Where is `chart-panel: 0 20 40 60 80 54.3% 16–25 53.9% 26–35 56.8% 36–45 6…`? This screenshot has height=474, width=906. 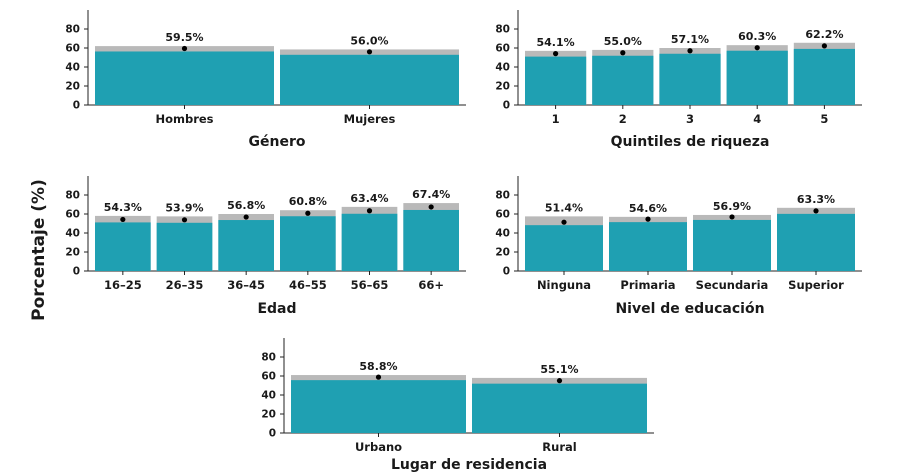
chart-panel: 0 20 40 60 80 54.3% 16–25 53.9% 26–35 56.8% 36–45 6… is located at coordinates (265, 246).